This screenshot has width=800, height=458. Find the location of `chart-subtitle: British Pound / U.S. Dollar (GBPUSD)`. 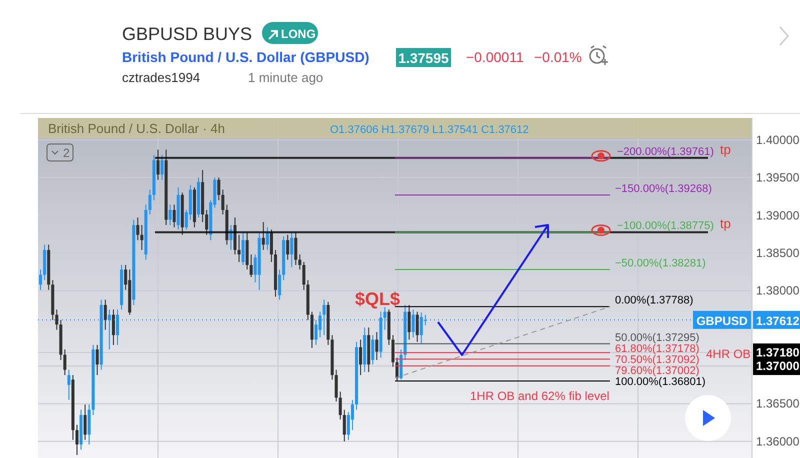

chart-subtitle: British Pound / U.S. Dollar (GBPUSD) is located at coordinates (246, 57).